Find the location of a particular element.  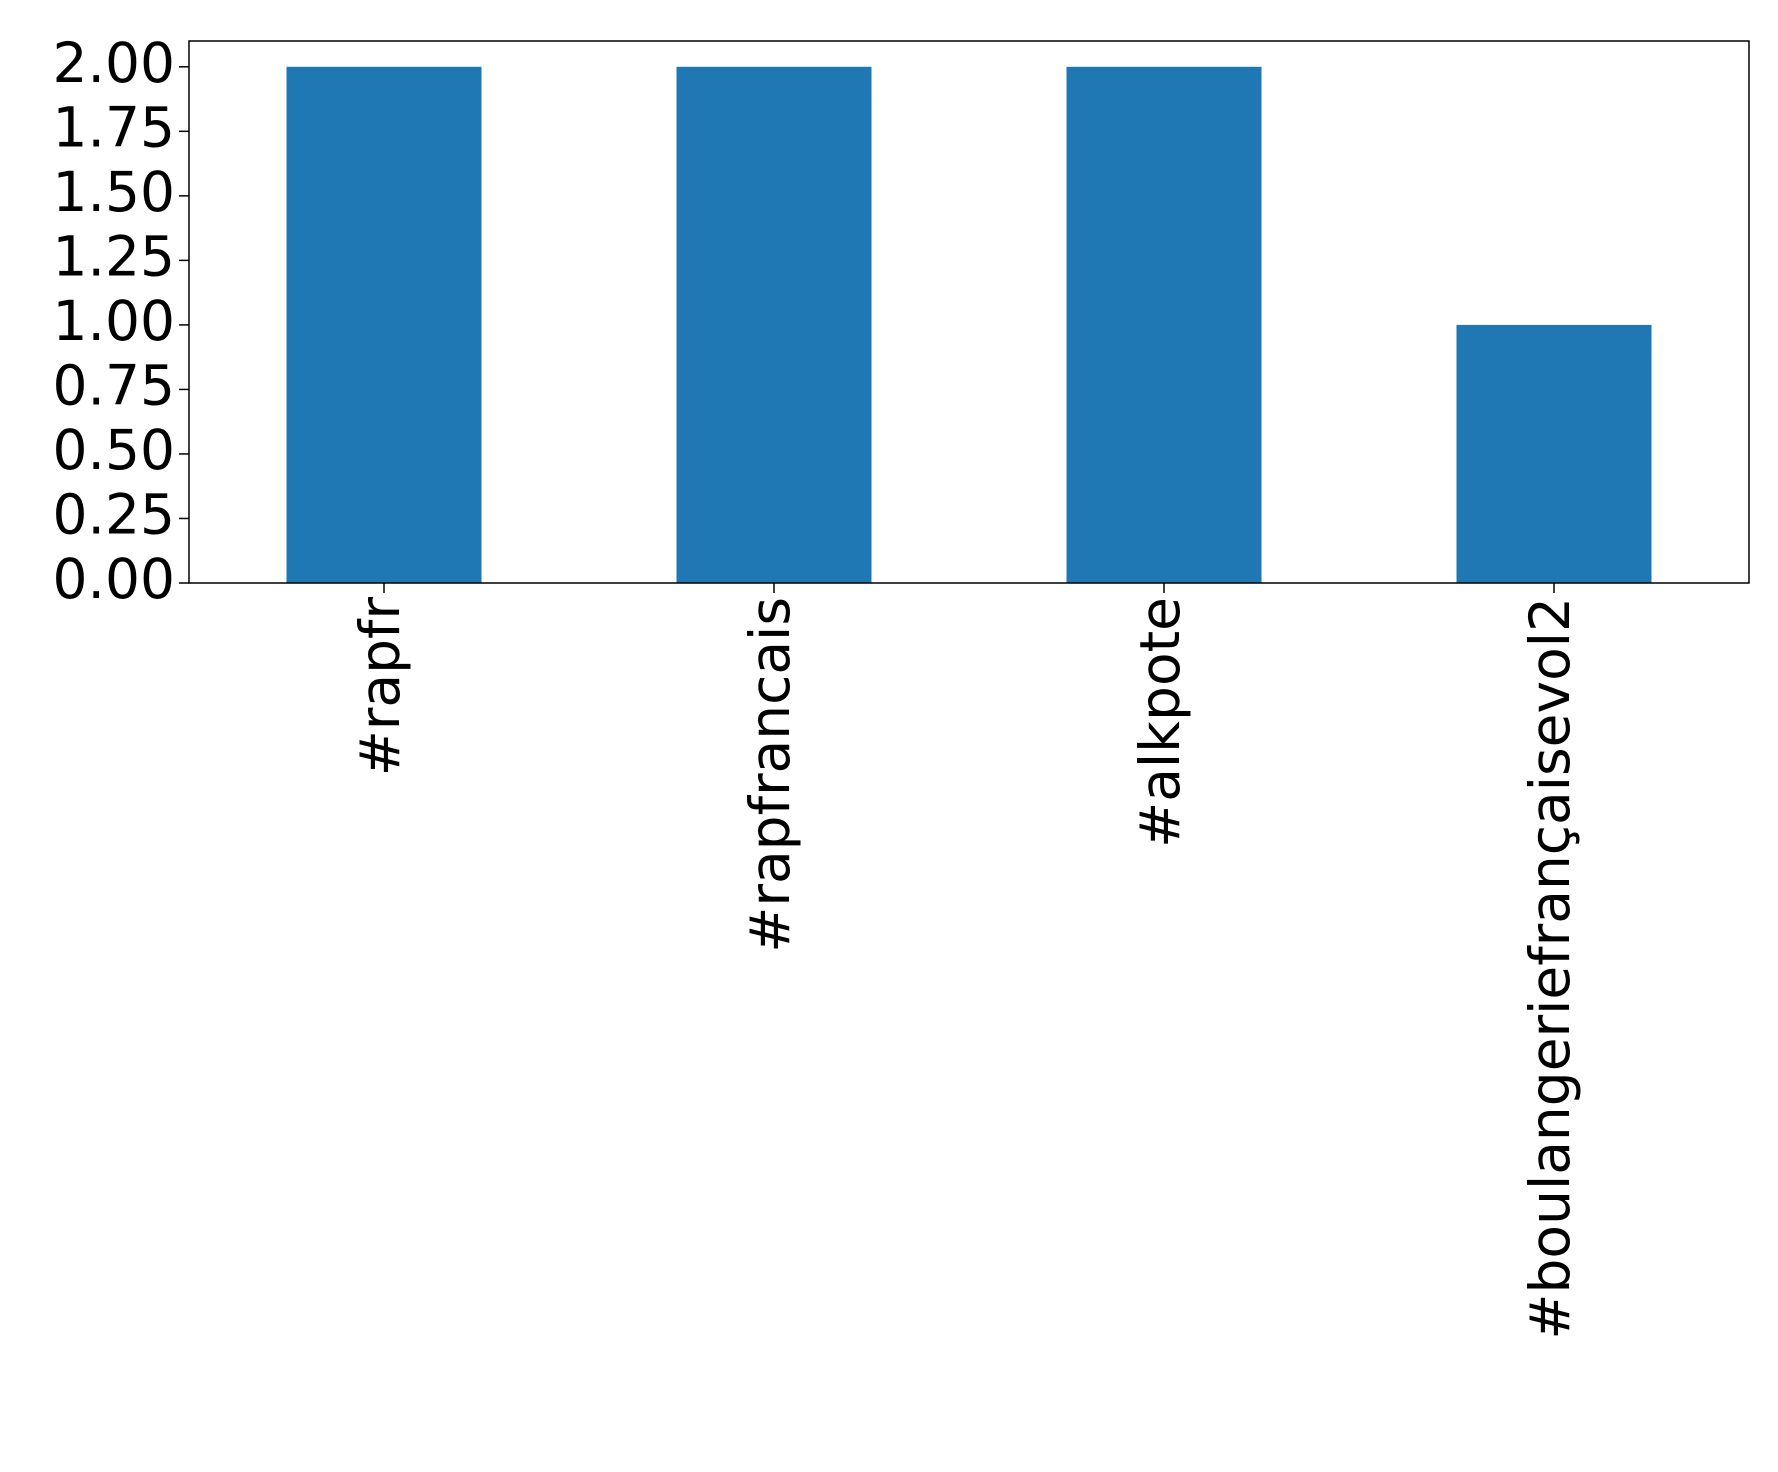

y-tick-label: 0.50 is located at coordinates (114, 450).